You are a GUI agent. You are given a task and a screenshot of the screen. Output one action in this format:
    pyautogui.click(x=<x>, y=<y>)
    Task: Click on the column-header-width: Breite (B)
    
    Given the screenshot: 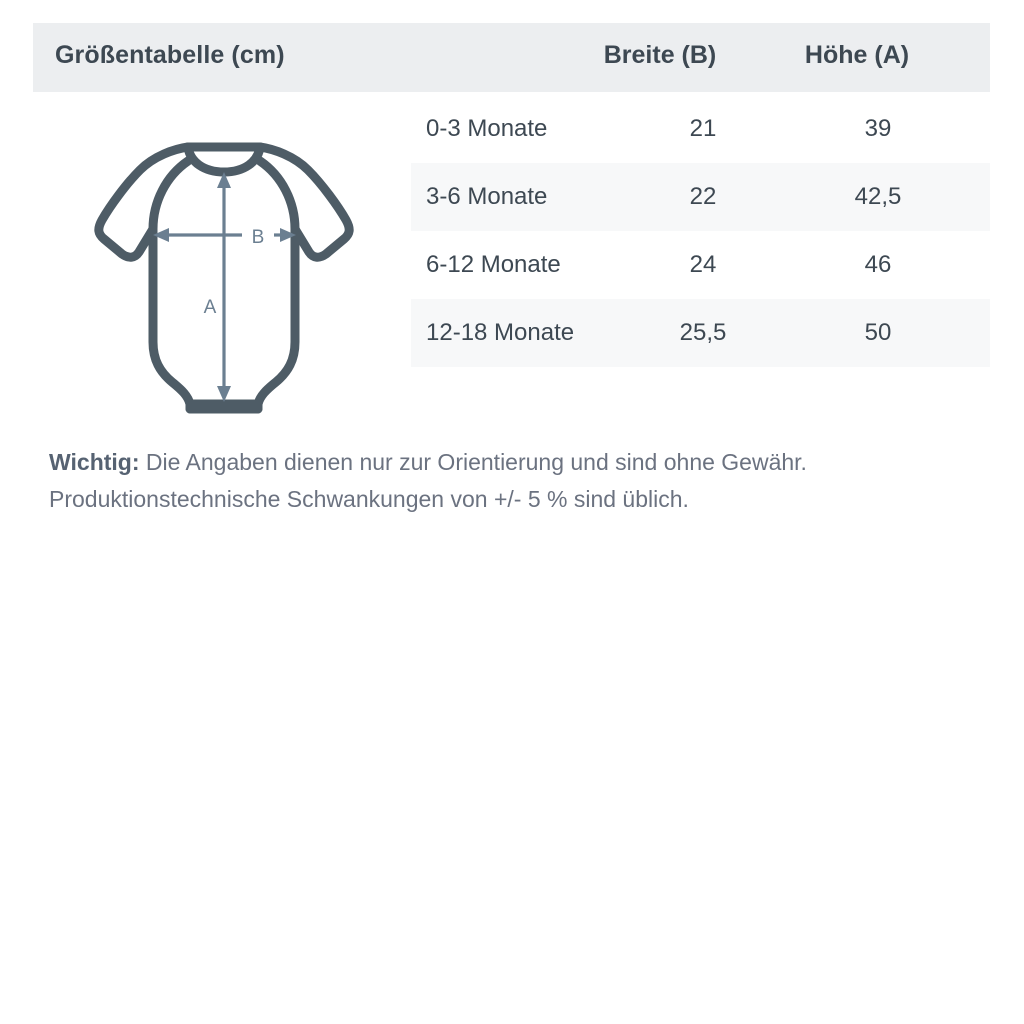 What is the action you would take?
    pyautogui.click(x=660, y=55)
    